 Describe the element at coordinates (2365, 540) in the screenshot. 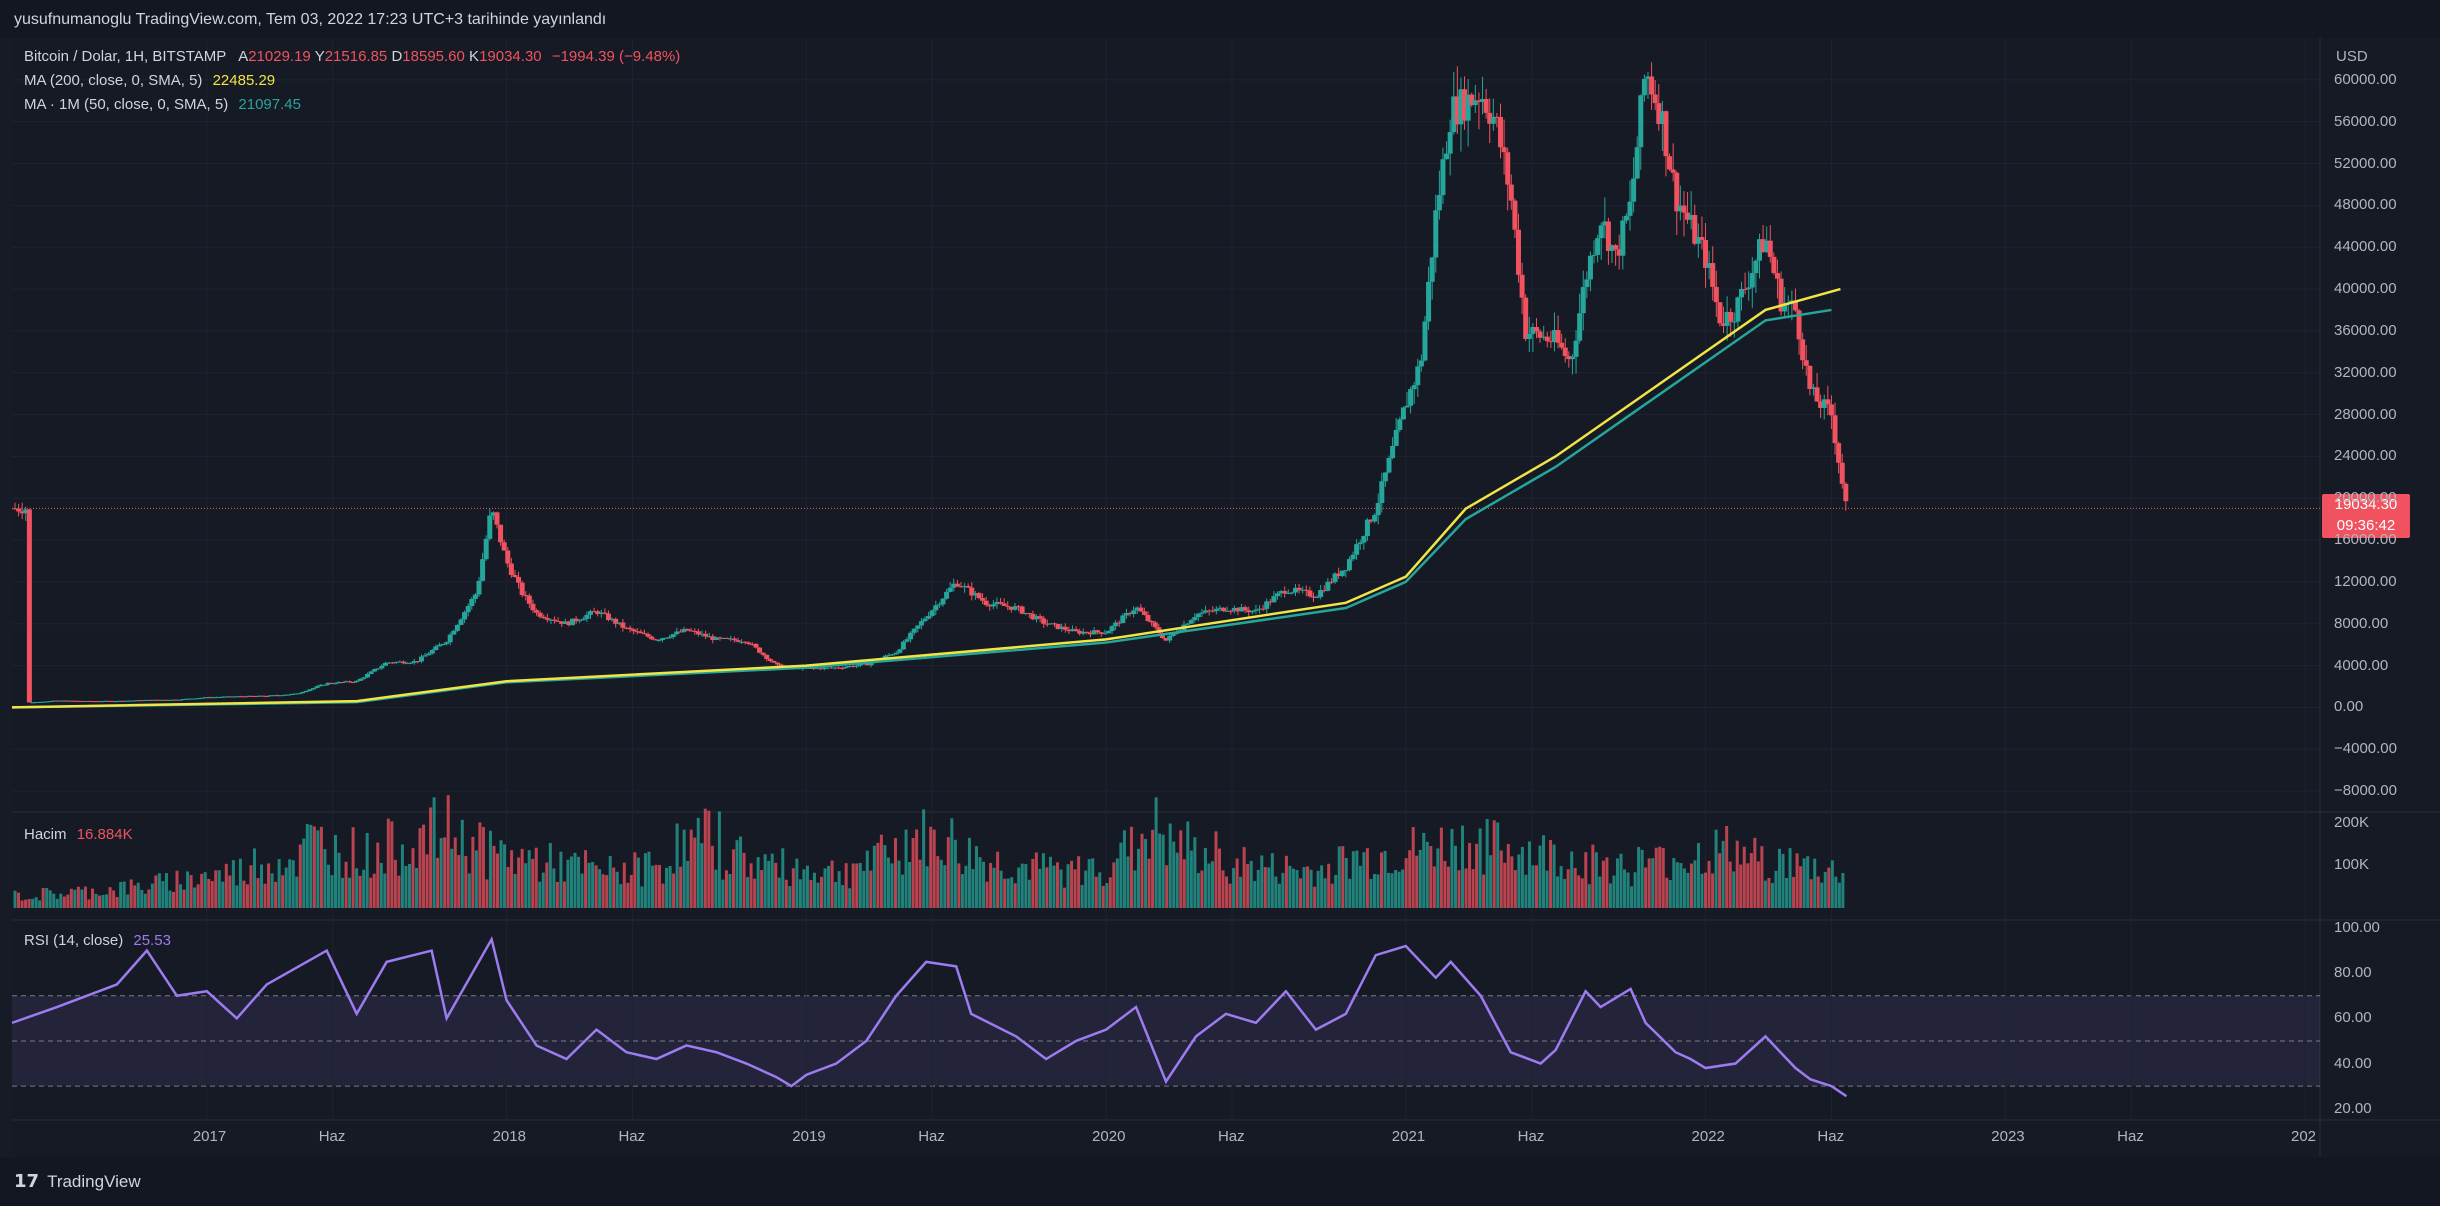

I see `price-tick-label: 16000.00` at that location.